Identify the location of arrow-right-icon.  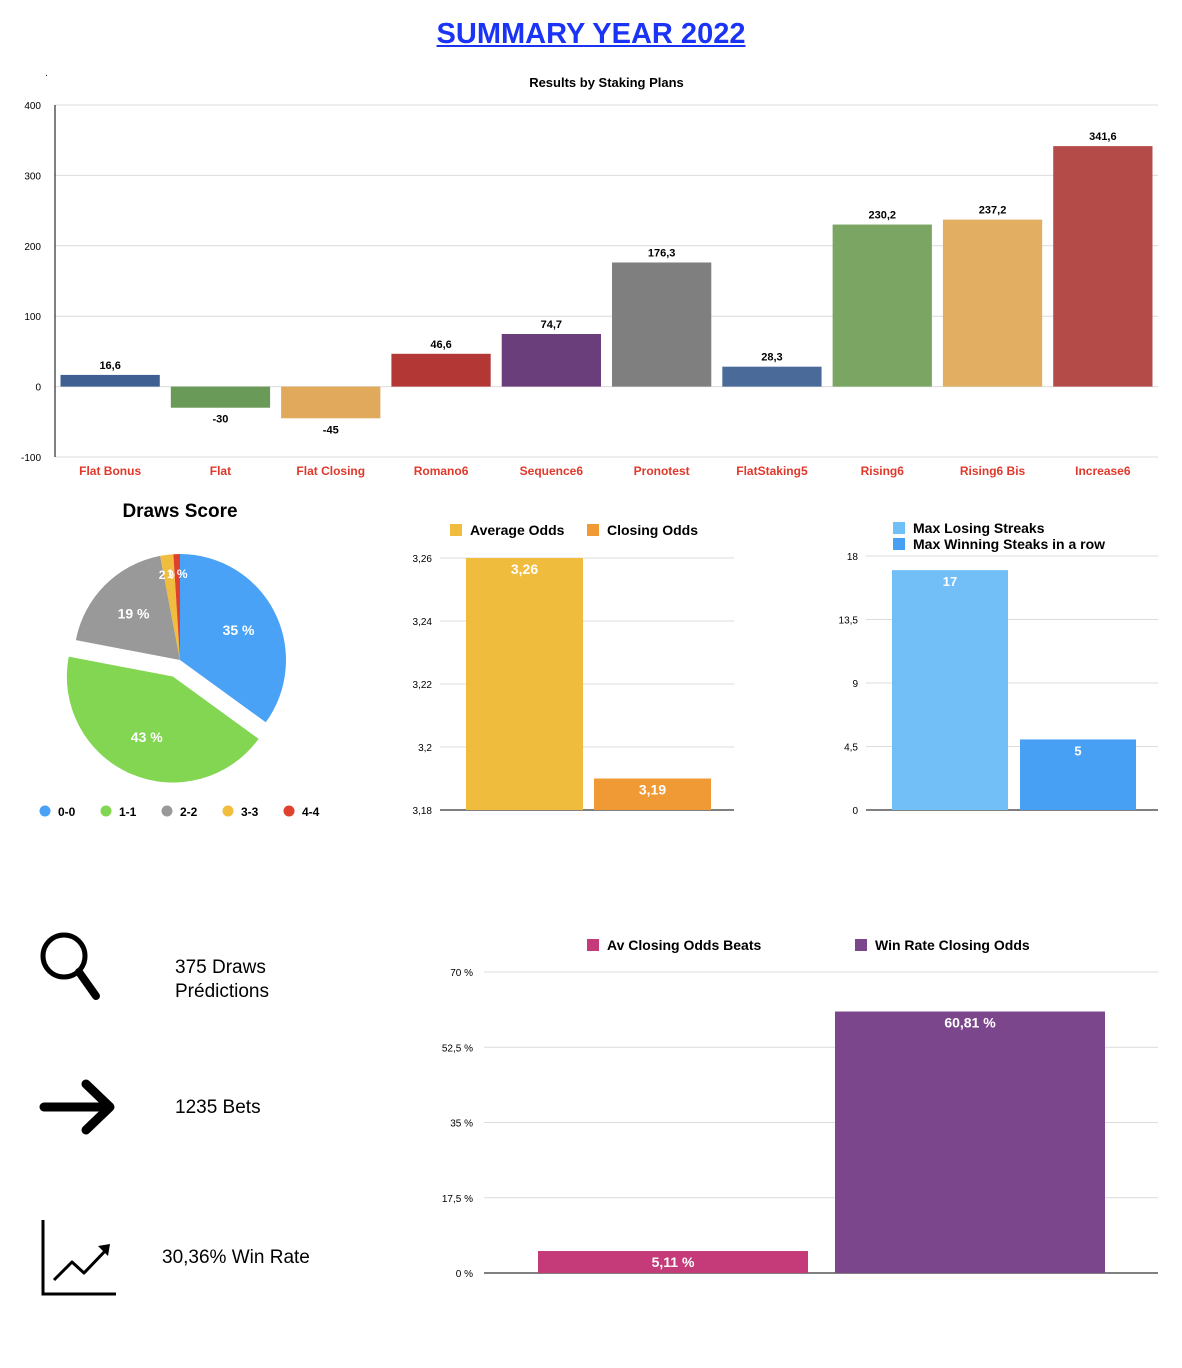
(77, 1107).